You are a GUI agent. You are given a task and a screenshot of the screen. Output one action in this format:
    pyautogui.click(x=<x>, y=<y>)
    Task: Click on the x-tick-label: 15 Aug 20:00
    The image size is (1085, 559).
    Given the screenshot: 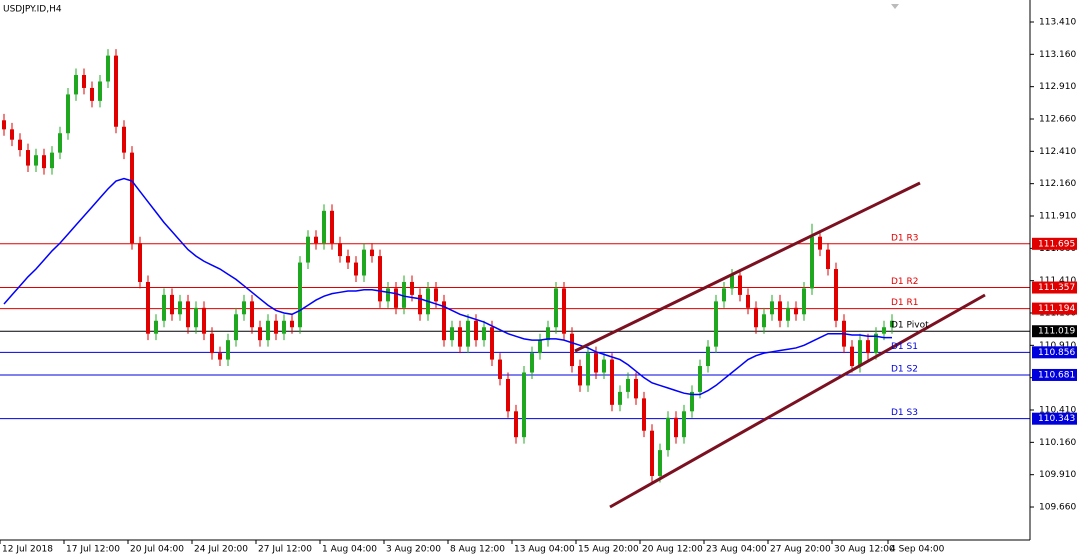 What is the action you would take?
    pyautogui.click(x=608, y=550)
    